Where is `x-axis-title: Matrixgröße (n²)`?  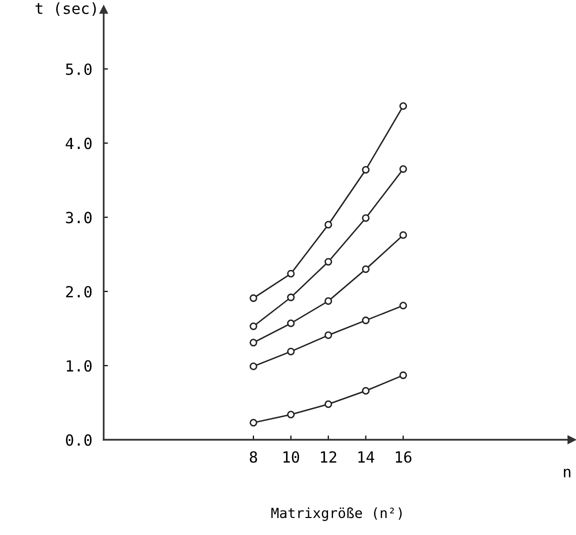 x-axis-title: Matrixgröße (n²) is located at coordinates (336, 514).